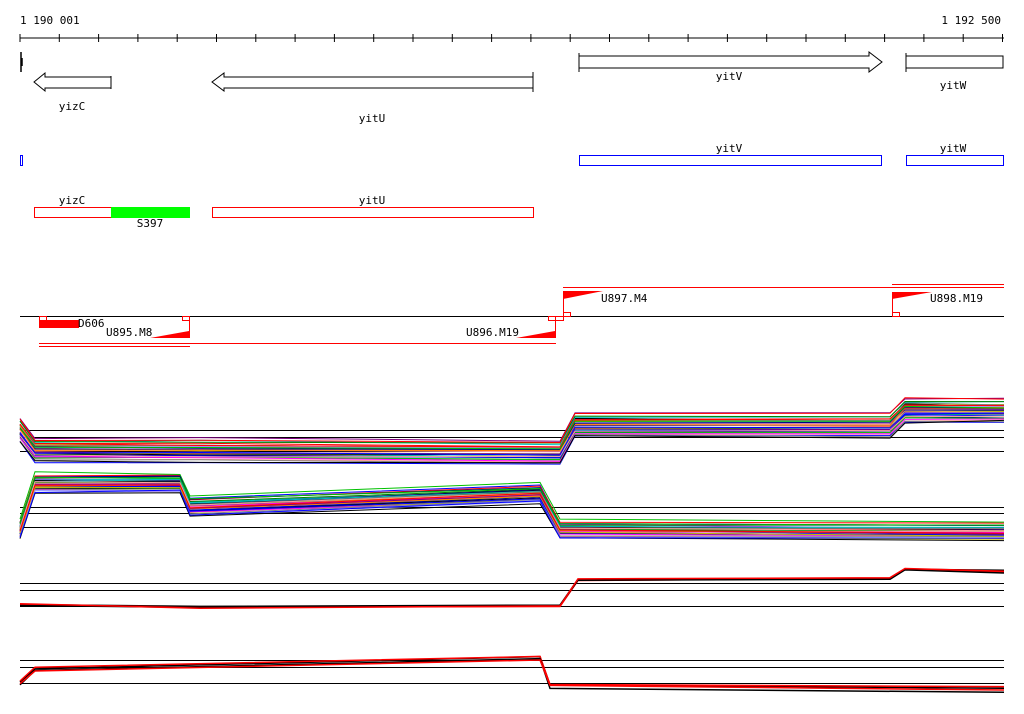 The height and width of the screenshot is (714, 1024). Describe the element at coordinates (624, 298) in the screenshot. I see `segment-label: U897.M4` at that location.